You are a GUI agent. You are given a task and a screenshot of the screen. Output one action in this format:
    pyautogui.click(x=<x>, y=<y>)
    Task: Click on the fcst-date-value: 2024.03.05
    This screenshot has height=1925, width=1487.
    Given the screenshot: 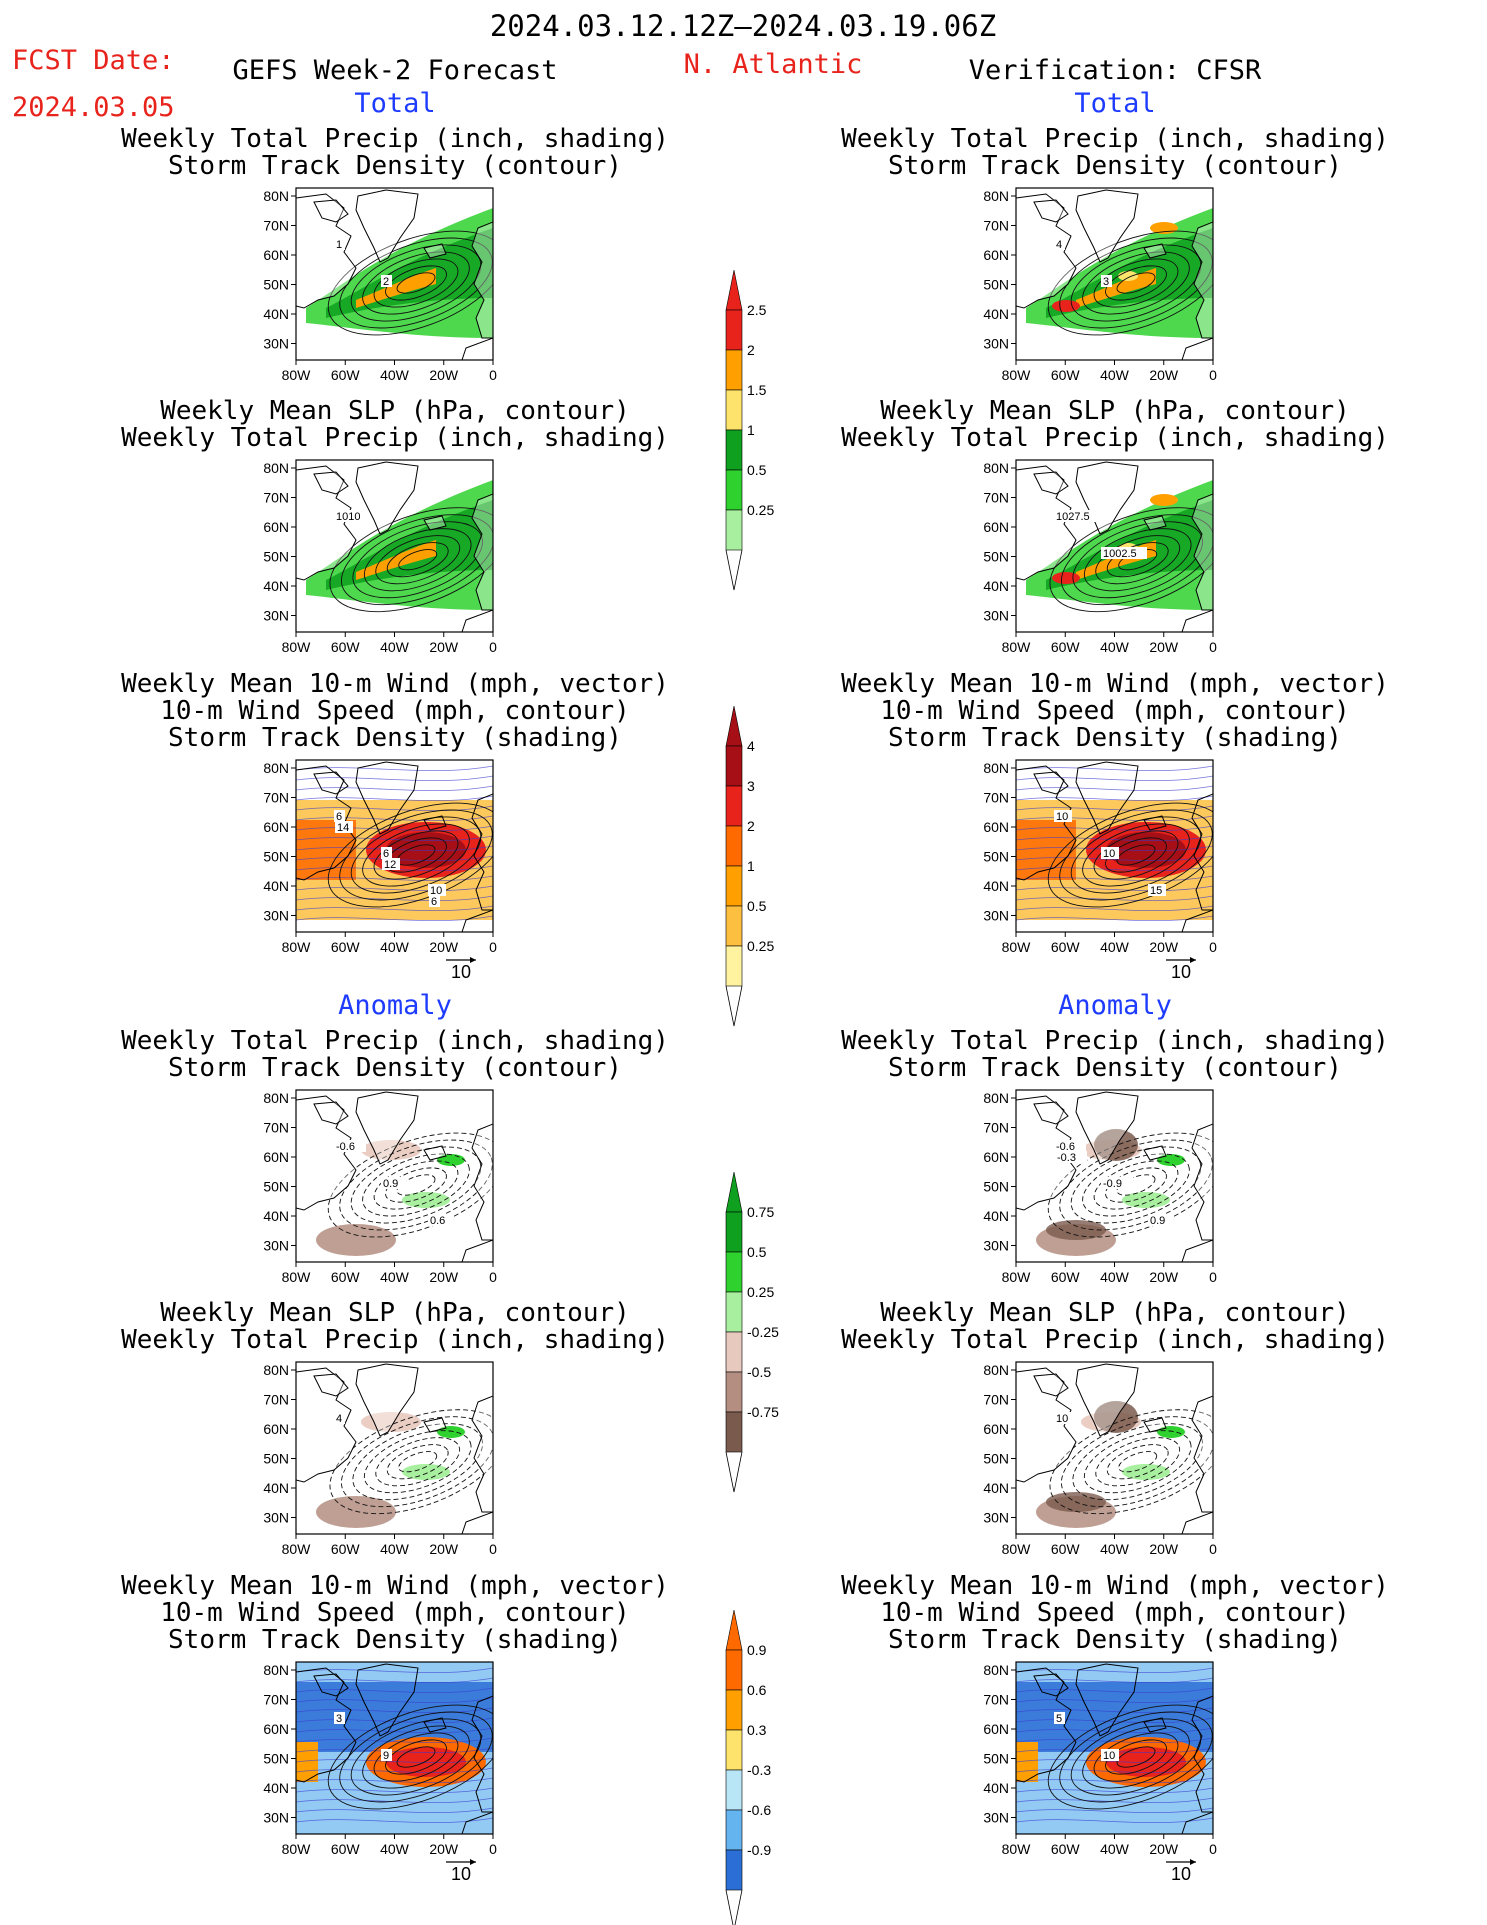 What is the action you would take?
    pyautogui.click(x=93, y=107)
    